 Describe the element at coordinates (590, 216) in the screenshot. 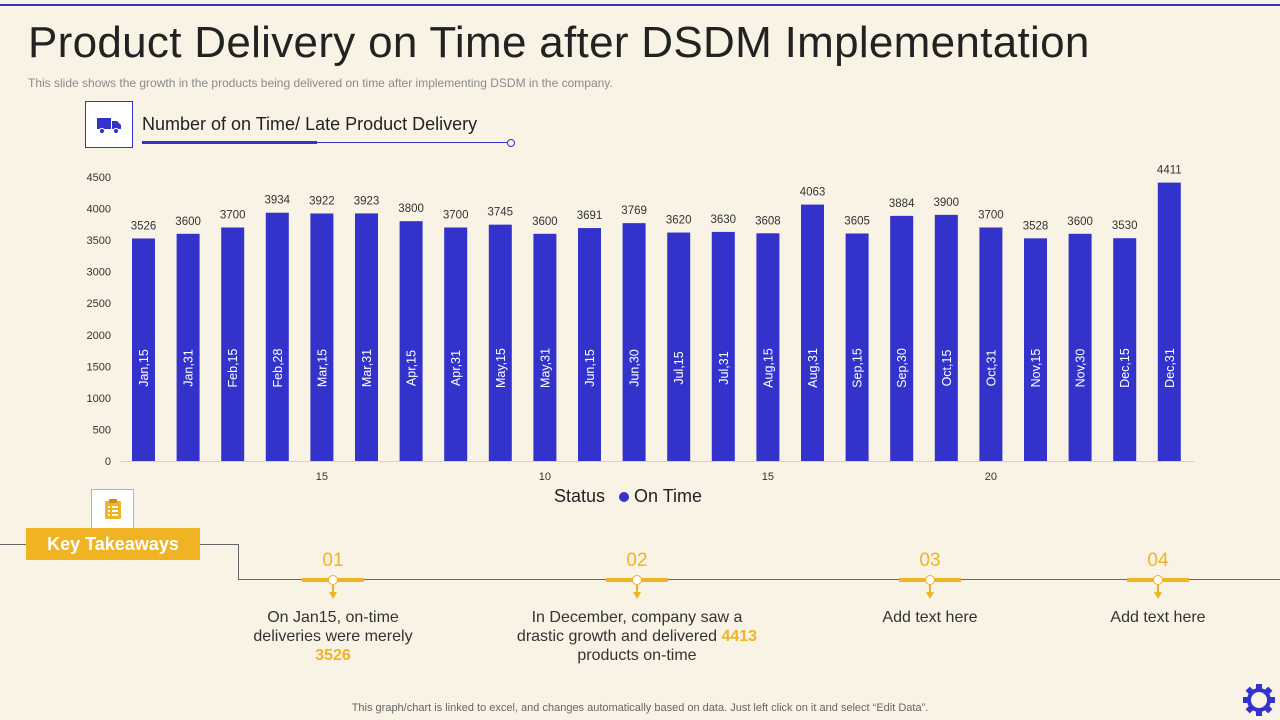

I see `bar-value-label: 3691` at that location.